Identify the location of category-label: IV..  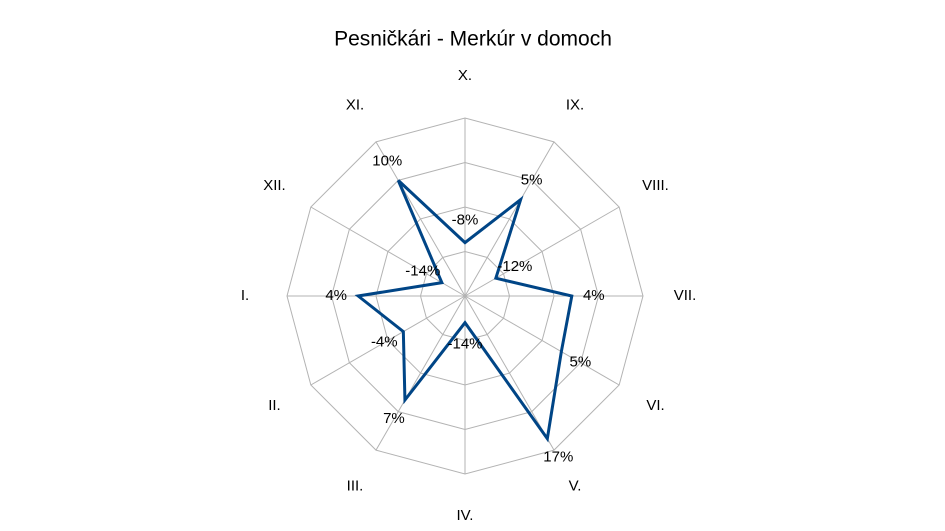
(465, 515).